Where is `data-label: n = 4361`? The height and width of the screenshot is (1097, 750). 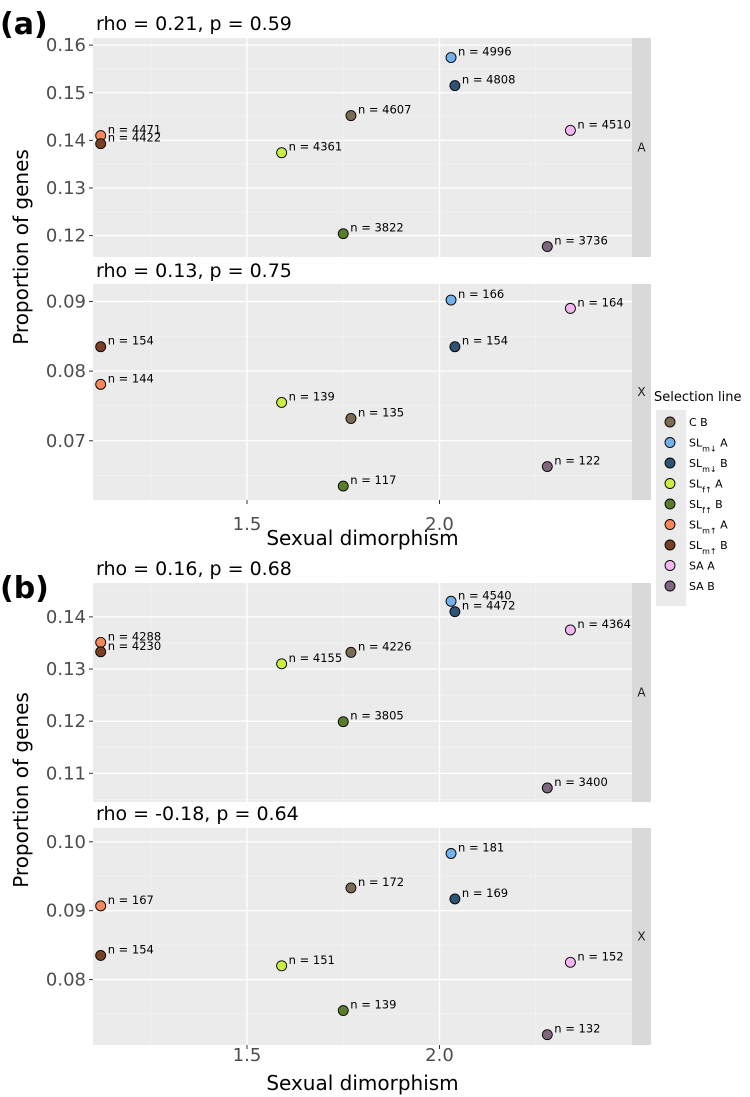 data-label: n = 4361 is located at coordinates (316, 147).